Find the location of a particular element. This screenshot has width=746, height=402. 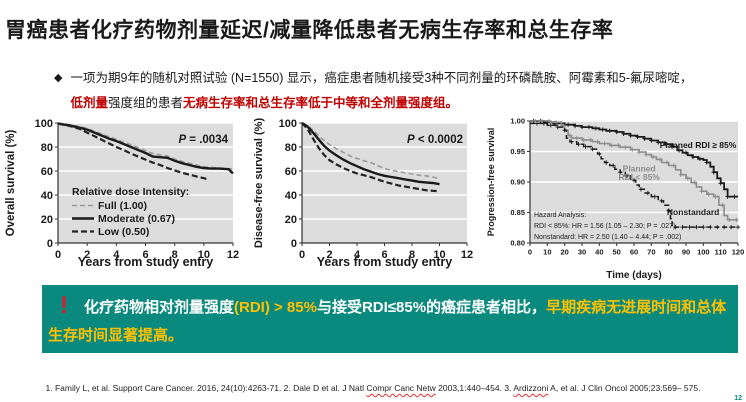

svg-text: 0.80 is located at coordinates (517, 243).